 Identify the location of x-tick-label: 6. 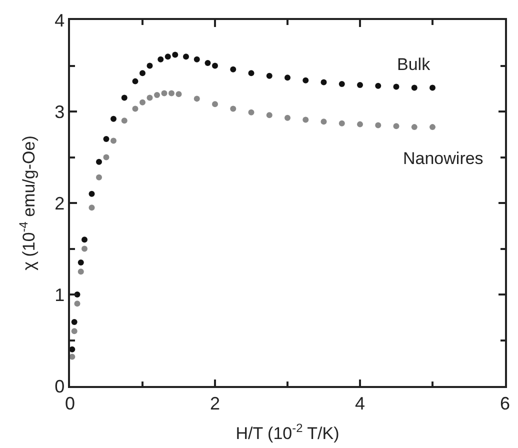
(505, 403).